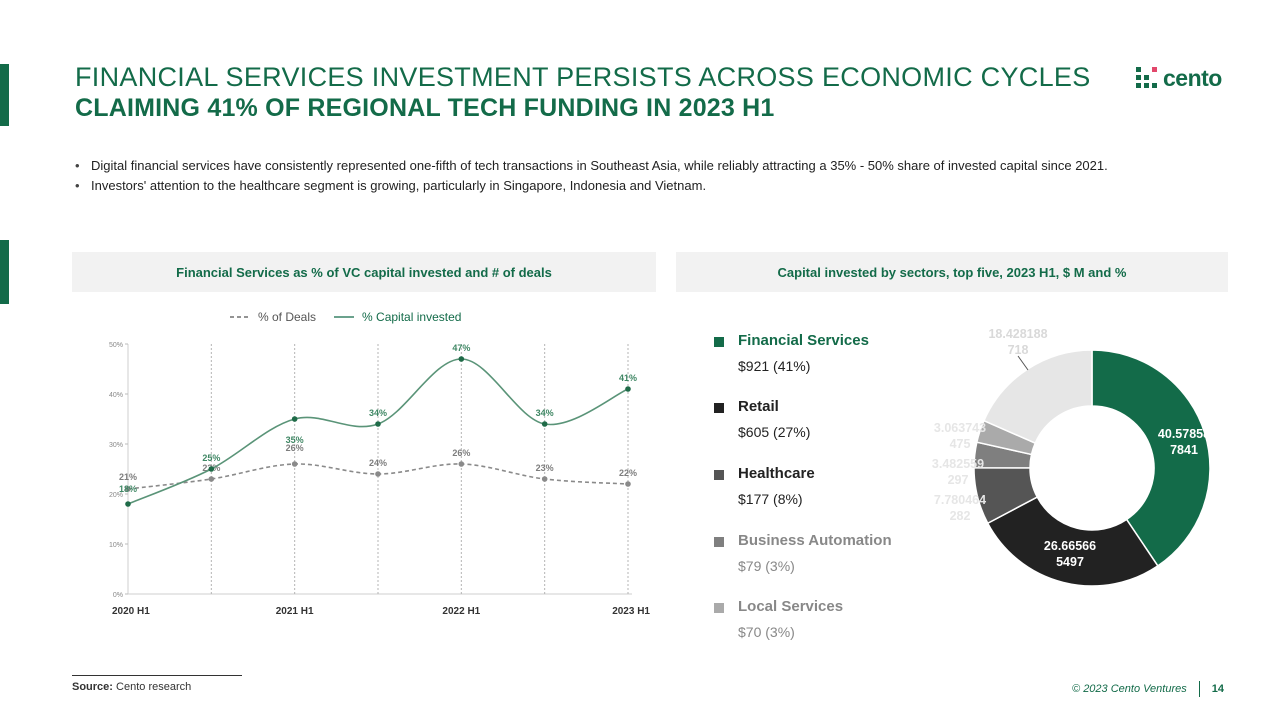 The image size is (1280, 720). I want to click on source-label: Source:, so click(92, 687).